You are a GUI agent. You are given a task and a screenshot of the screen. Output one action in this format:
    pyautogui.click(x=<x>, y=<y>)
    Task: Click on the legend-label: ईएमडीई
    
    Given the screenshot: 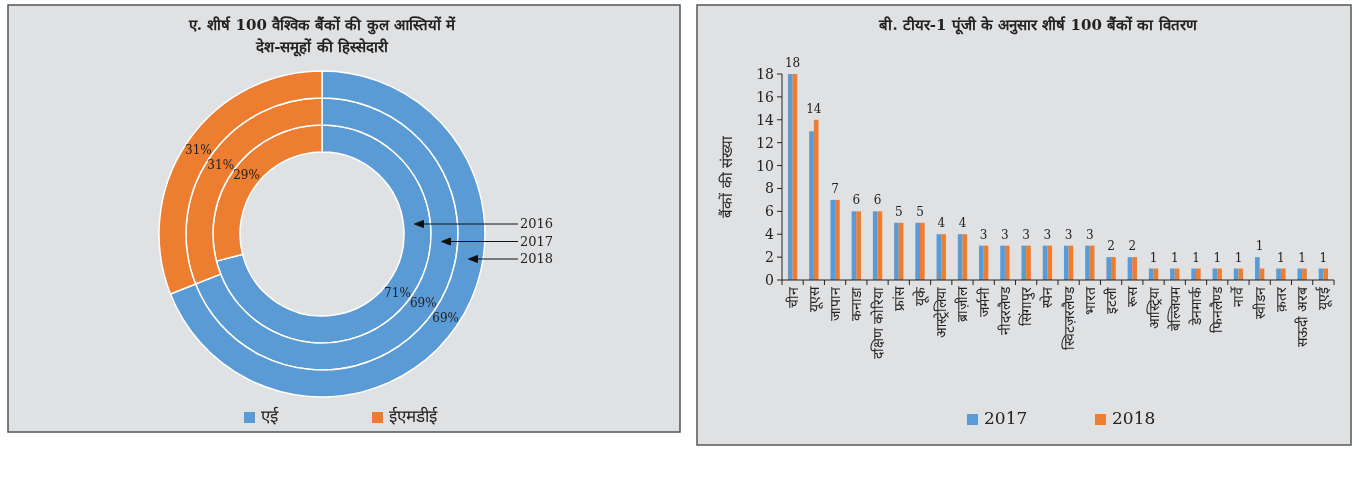 What is the action you would take?
    pyautogui.click(x=413, y=416)
    